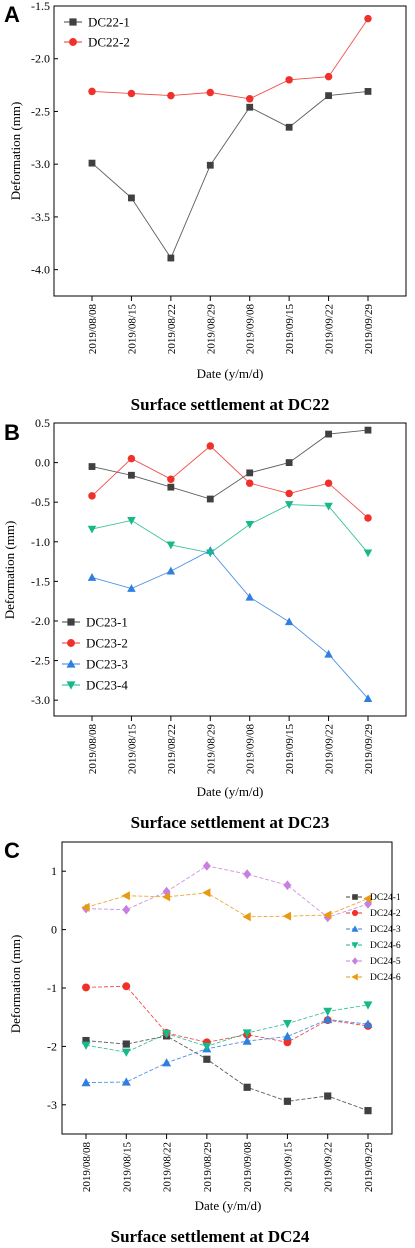  What do you see at coordinates (87, 1167) in the screenshot?
I see `x-tick-label: 2019/08/08` at bounding box center [87, 1167].